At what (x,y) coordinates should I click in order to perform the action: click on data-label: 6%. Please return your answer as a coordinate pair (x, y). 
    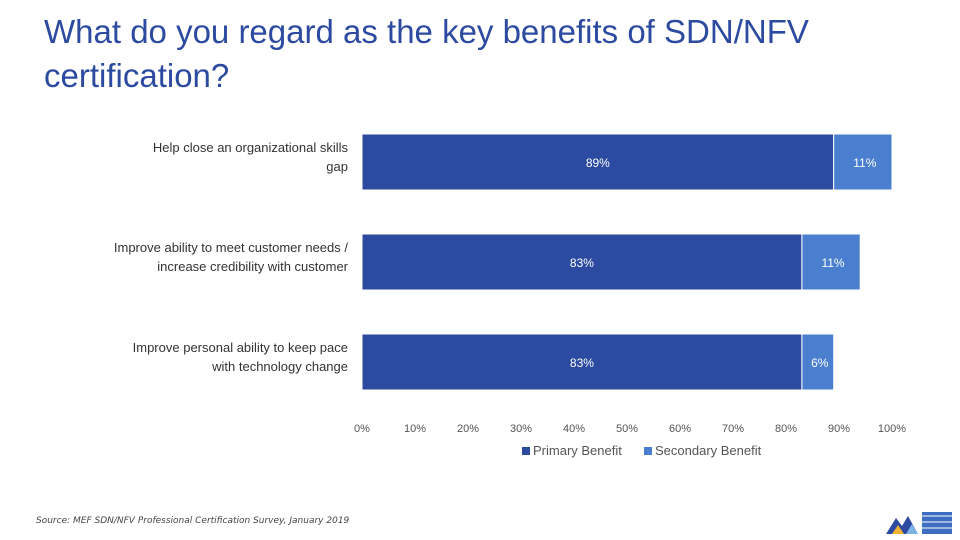
    Looking at the image, I should click on (820, 363).